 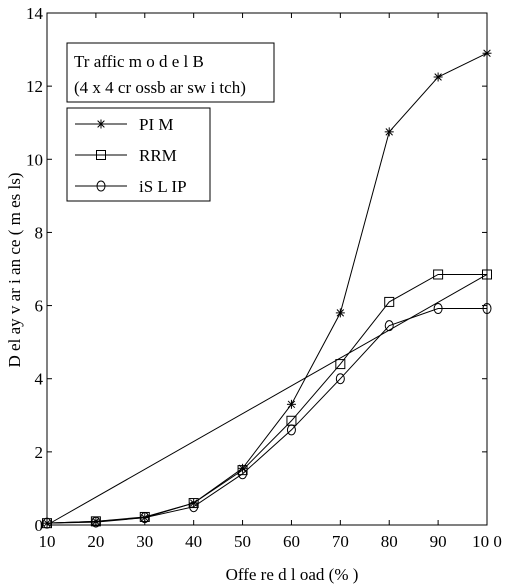 I want to click on x-tick-label-60: 60, so click(x=291, y=541).